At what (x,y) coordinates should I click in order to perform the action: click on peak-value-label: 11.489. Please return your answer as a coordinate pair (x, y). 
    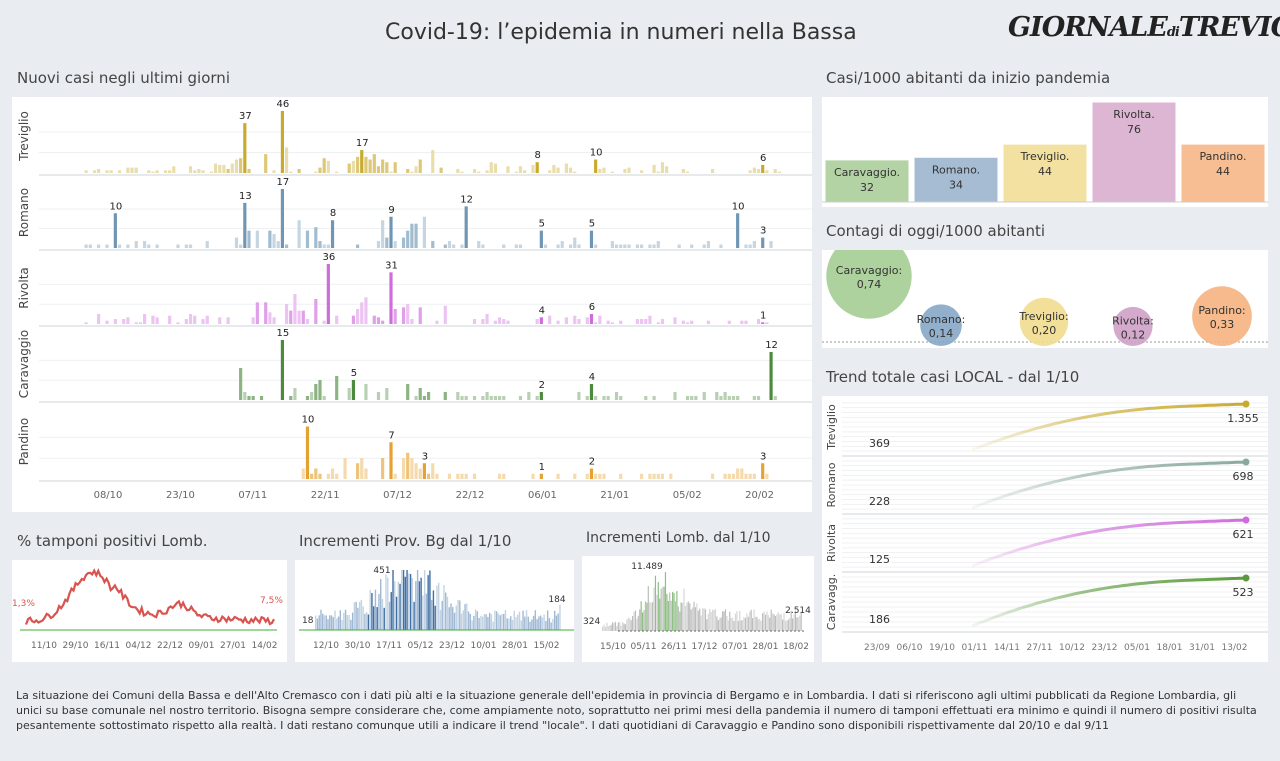
    Looking at the image, I should click on (647, 567).